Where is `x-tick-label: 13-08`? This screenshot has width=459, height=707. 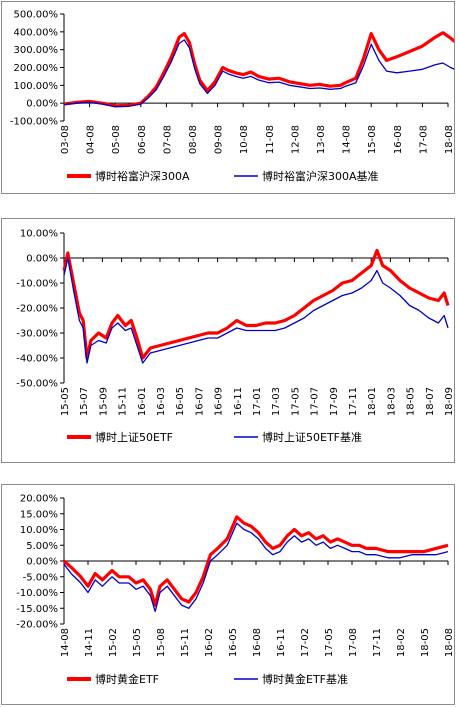
x-tick-label: 13-08 is located at coordinates (321, 139).